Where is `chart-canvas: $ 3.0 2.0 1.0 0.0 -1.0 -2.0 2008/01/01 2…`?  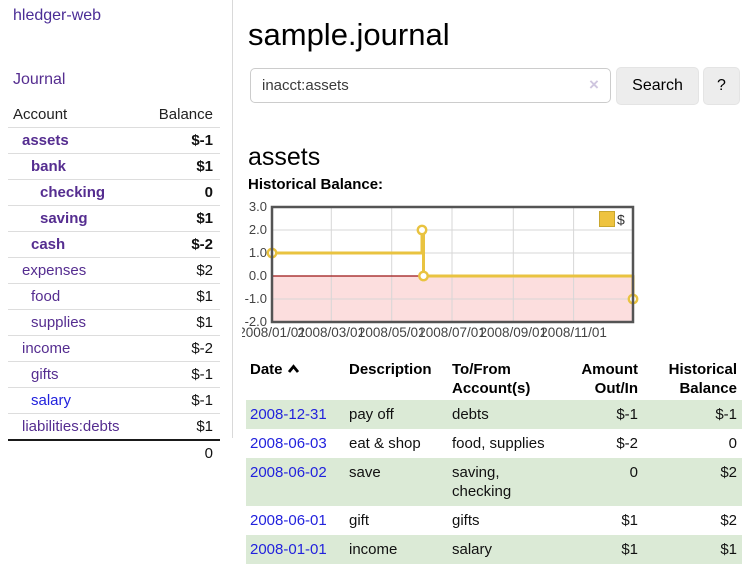 chart-canvas: $ 3.0 2.0 1.0 0.0 -1.0 -2.0 2008/01/01 2… is located at coordinates (438, 269).